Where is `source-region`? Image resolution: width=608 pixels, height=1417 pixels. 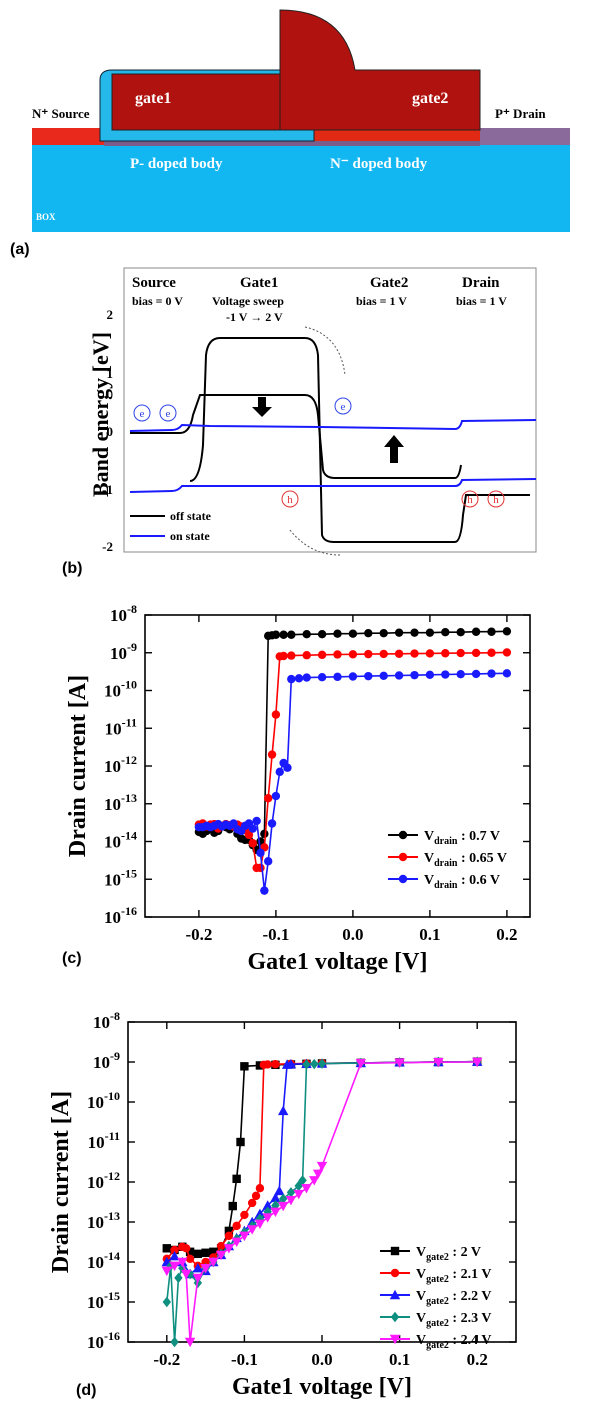
source-region is located at coordinates (68, 136).